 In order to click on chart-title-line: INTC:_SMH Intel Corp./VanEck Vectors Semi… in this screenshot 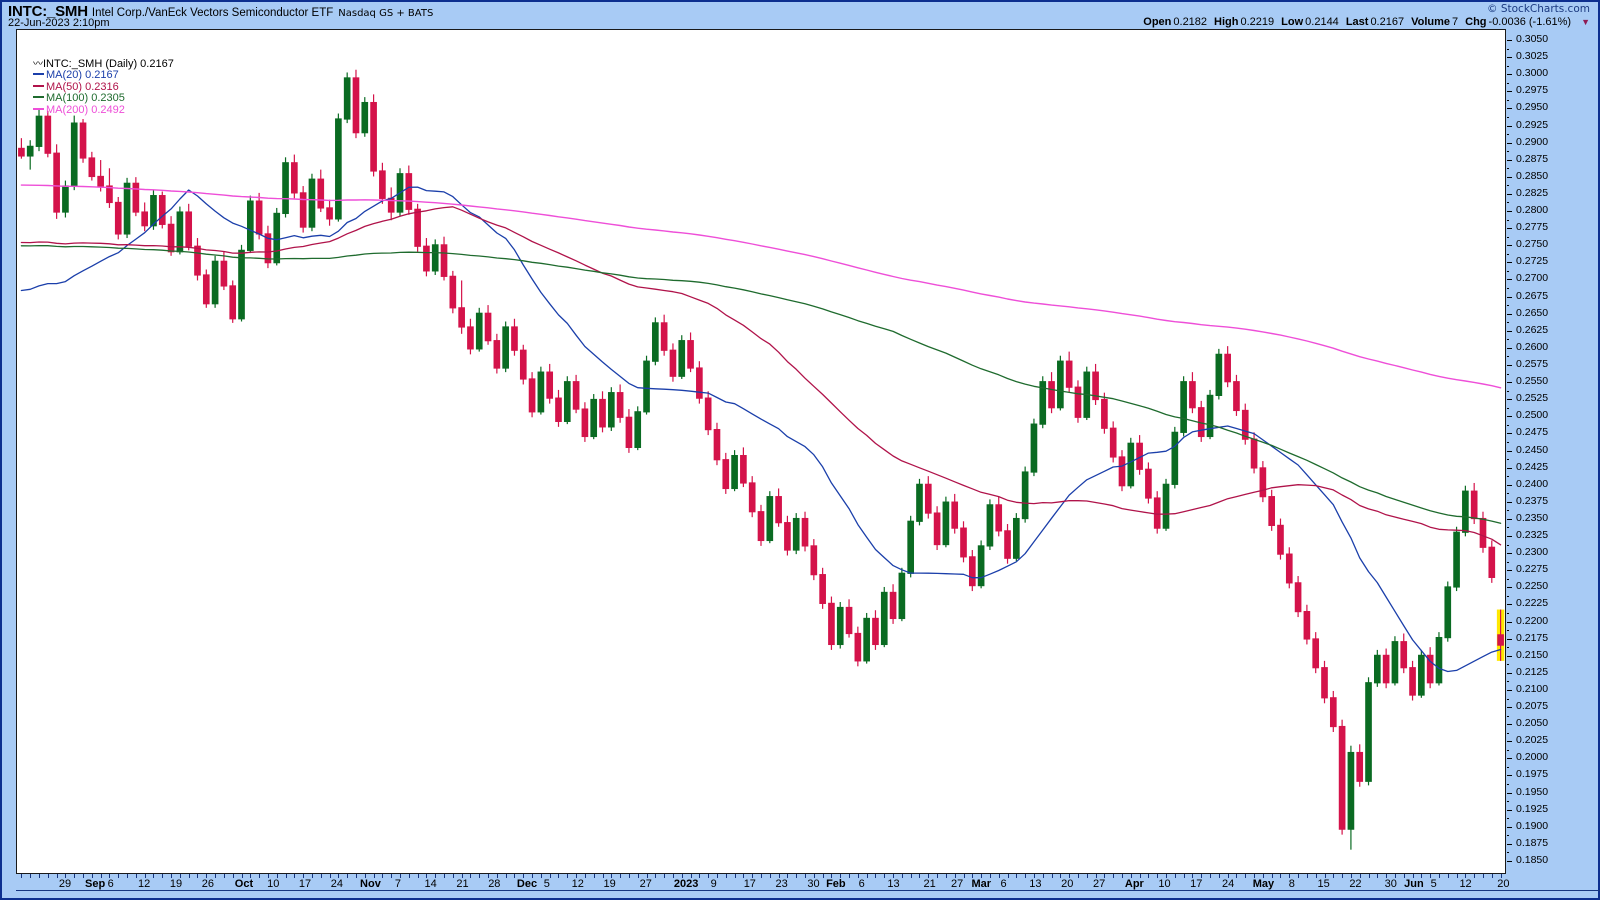, I will do `click(220, 12)`.